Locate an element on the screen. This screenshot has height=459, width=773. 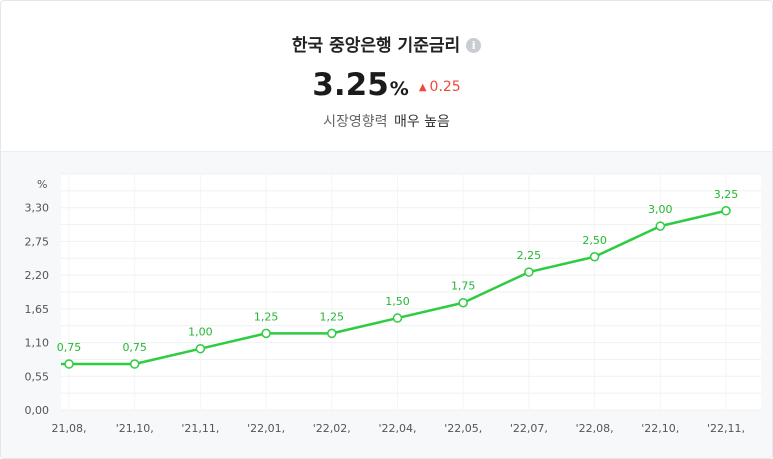
x-tick-label: '22,01, is located at coordinates (266, 428).